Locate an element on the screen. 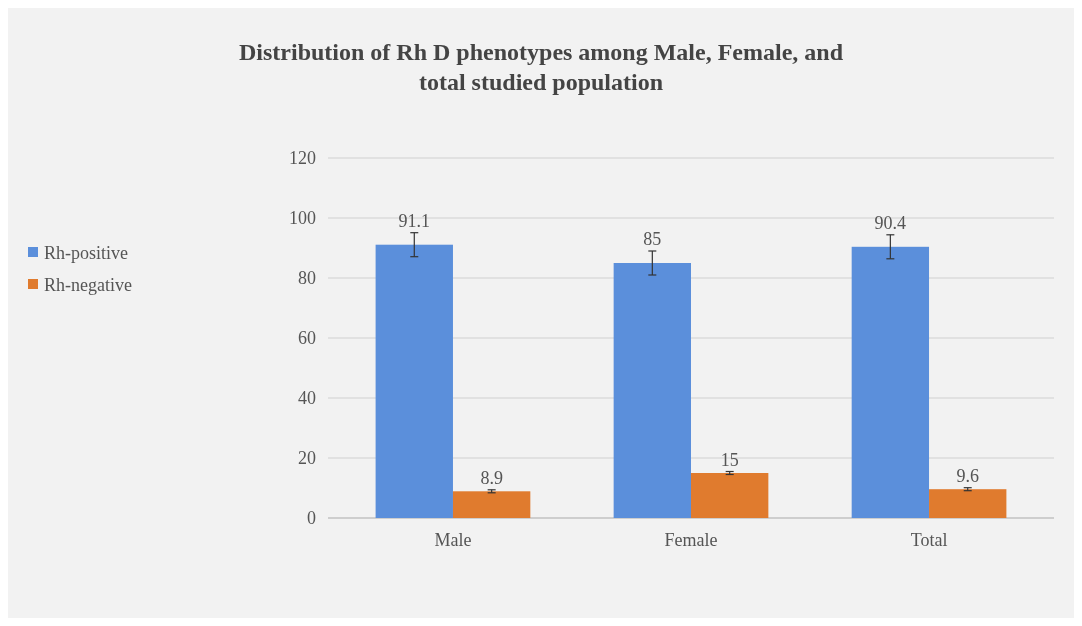 The width and height of the screenshot is (1082, 626). y-tick-label: 80 is located at coordinates (307, 278).